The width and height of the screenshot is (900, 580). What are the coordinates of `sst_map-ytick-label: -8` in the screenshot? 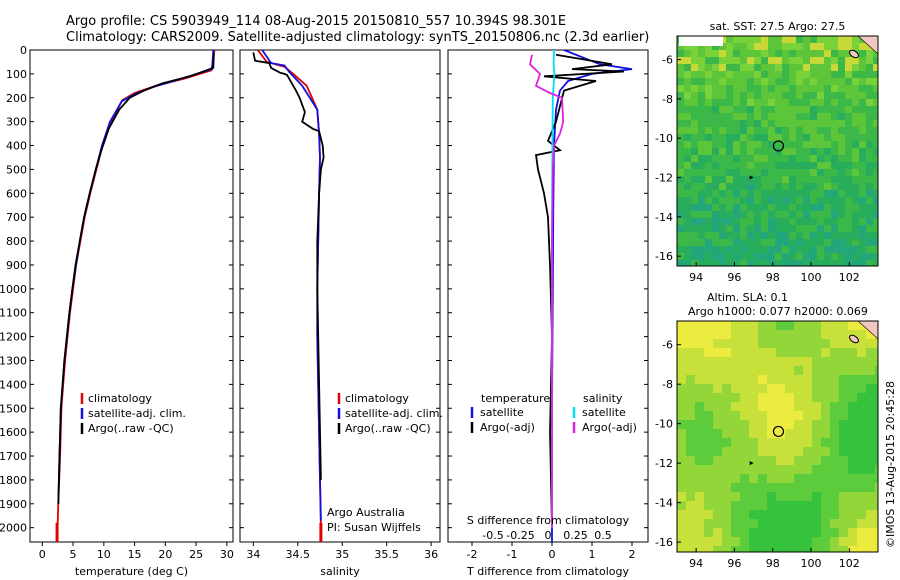 It's located at (667, 99).